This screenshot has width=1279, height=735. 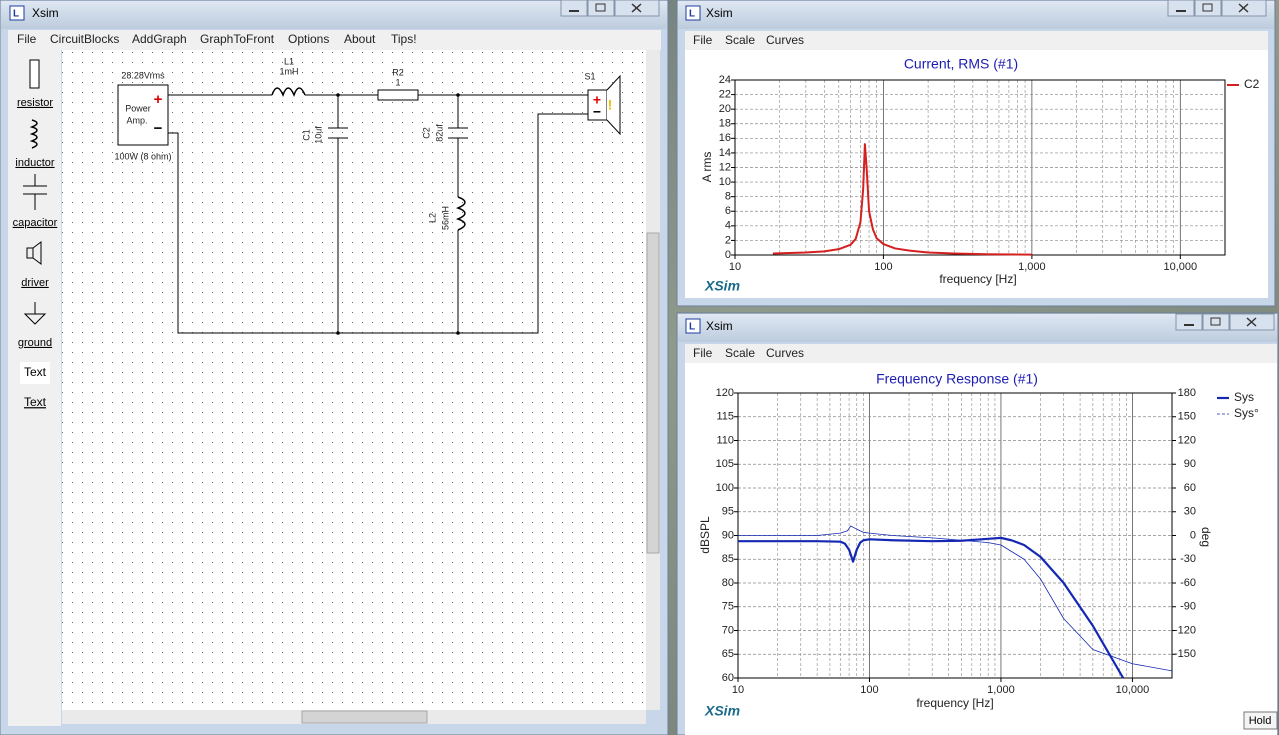 I want to click on component-name: C2, so click(x=426, y=133).